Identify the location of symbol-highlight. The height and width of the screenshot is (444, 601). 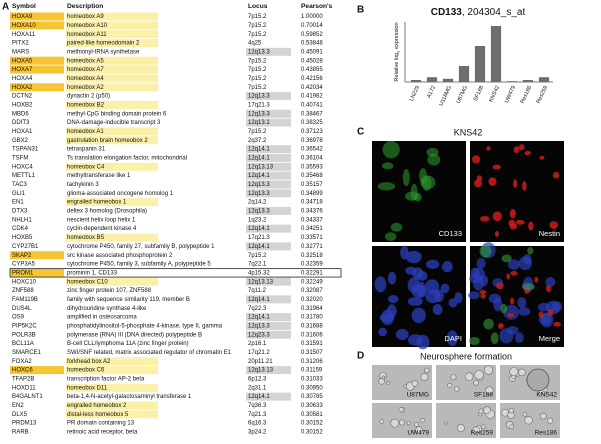
(37, 255).